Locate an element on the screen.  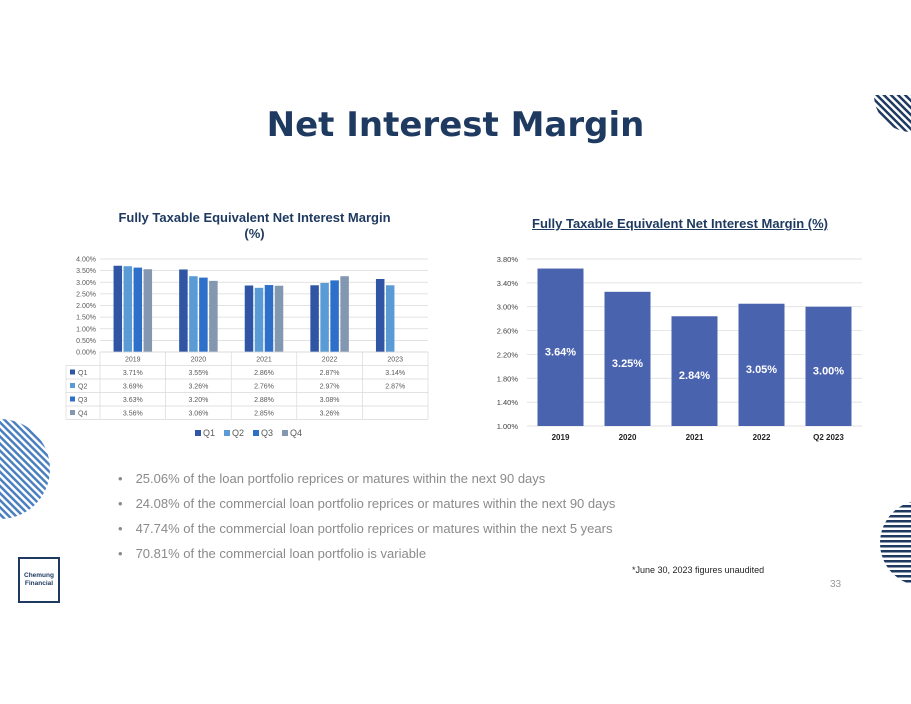
legend-label: Q4 is located at coordinates (296, 433).